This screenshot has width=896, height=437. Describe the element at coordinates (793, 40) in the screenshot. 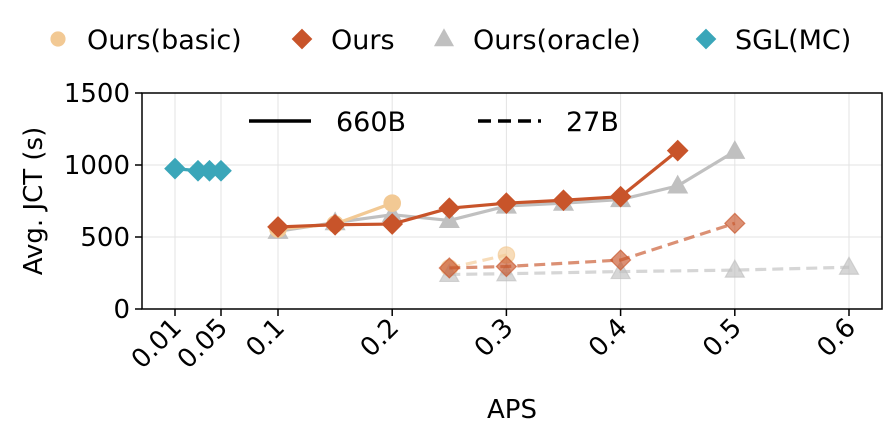

I see `legend-label: SGL(MC)` at that location.